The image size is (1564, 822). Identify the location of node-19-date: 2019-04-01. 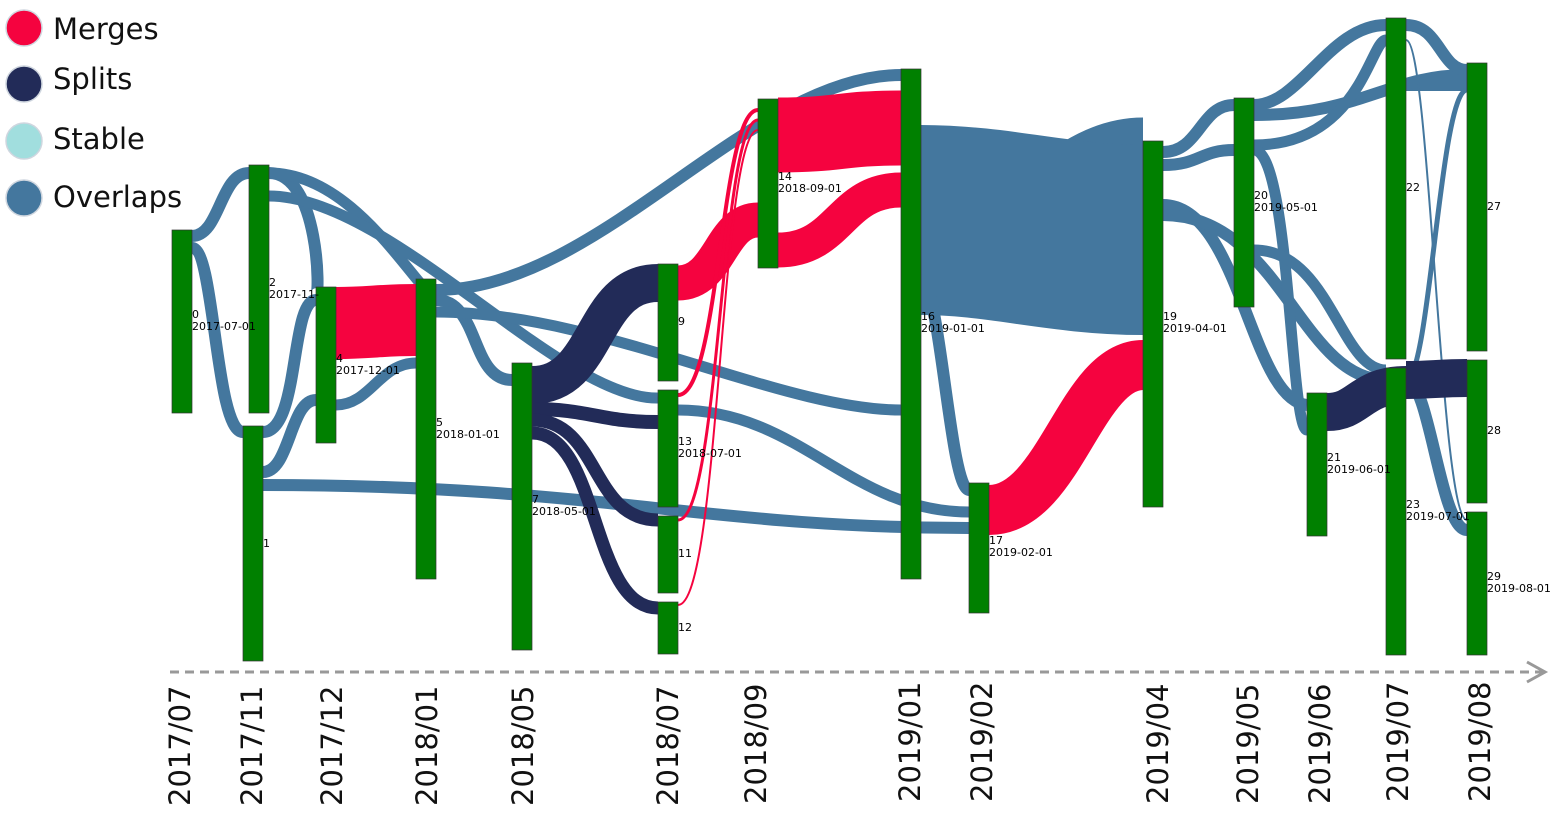
(1195, 328).